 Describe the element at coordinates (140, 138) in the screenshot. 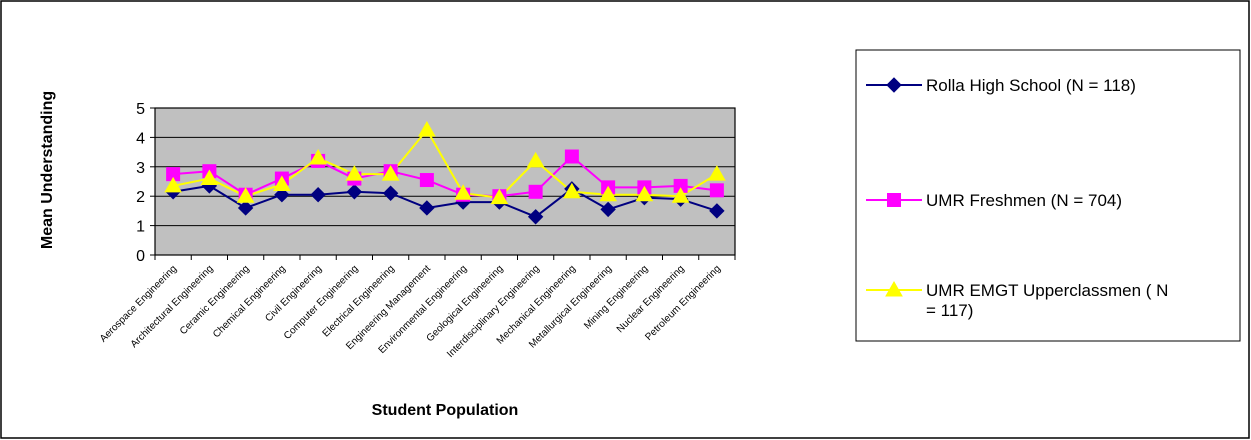

I see `y-tick-label: 4` at that location.